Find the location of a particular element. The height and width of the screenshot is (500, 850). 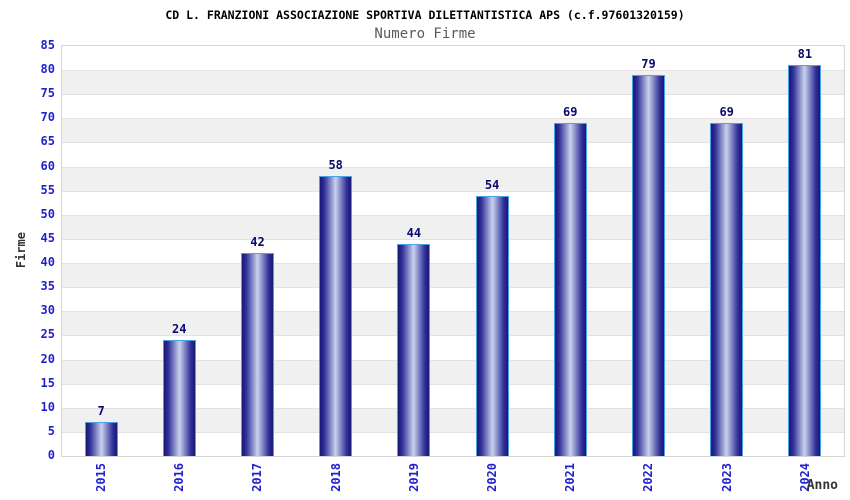

bar-2016 is located at coordinates (179, 398).